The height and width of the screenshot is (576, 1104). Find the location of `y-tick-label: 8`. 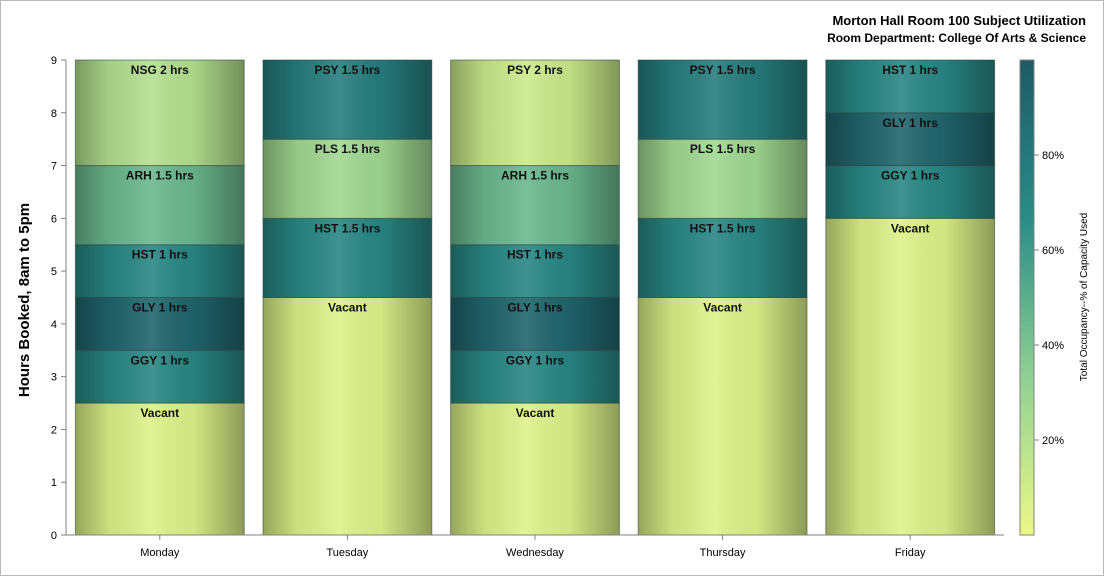

y-tick-label: 8 is located at coordinates (54, 114).